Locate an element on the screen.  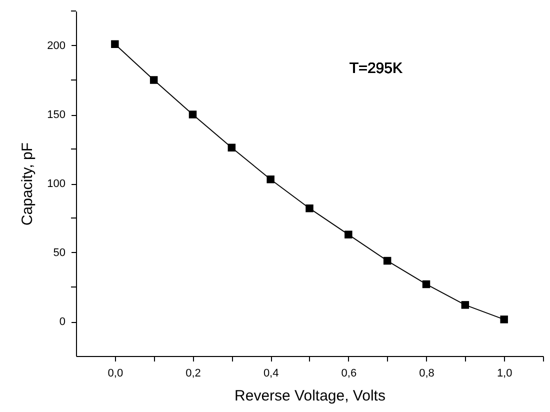
annotation: T=295K is located at coordinates (376, 68).